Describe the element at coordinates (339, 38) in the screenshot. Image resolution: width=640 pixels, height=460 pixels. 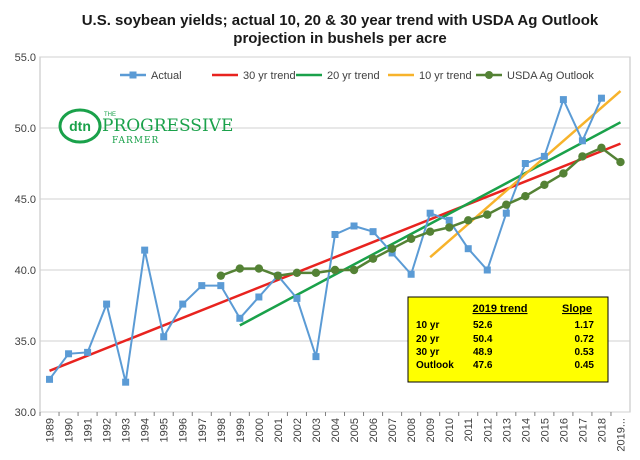
I see `chart-title-line2: projection in bushels per acre` at that location.